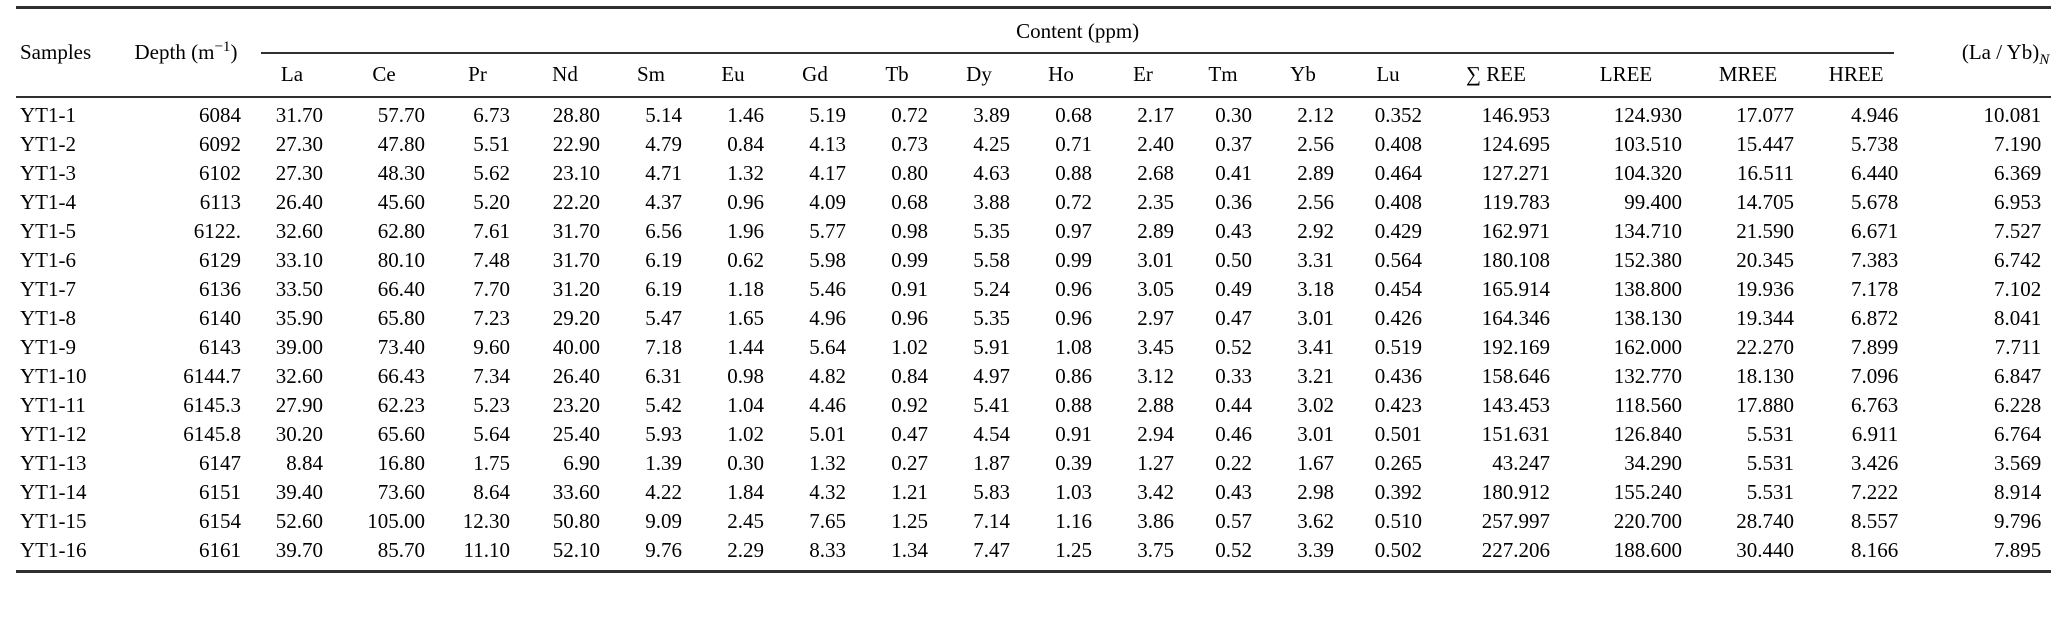 The image size is (2067, 618). I want to click on content-group-label: Content (ppm), so click(1078, 31).